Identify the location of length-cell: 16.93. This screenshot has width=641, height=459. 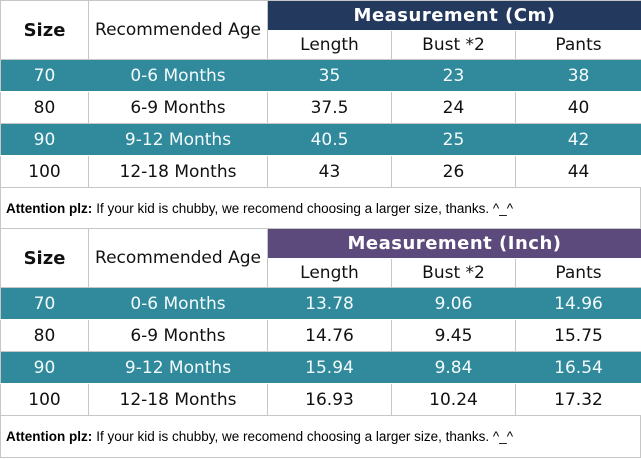
(329, 399).